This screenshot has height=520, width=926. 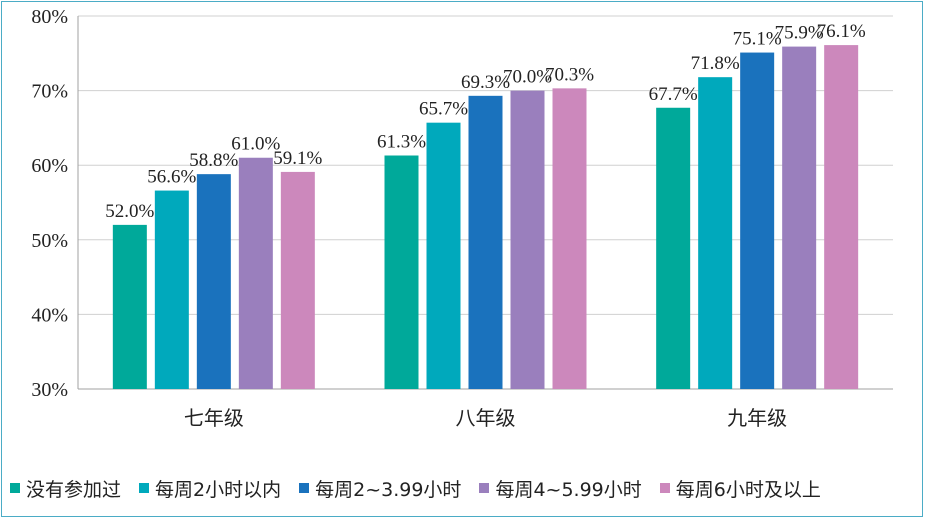 I want to click on data-label: 75.9%, so click(x=799, y=33).